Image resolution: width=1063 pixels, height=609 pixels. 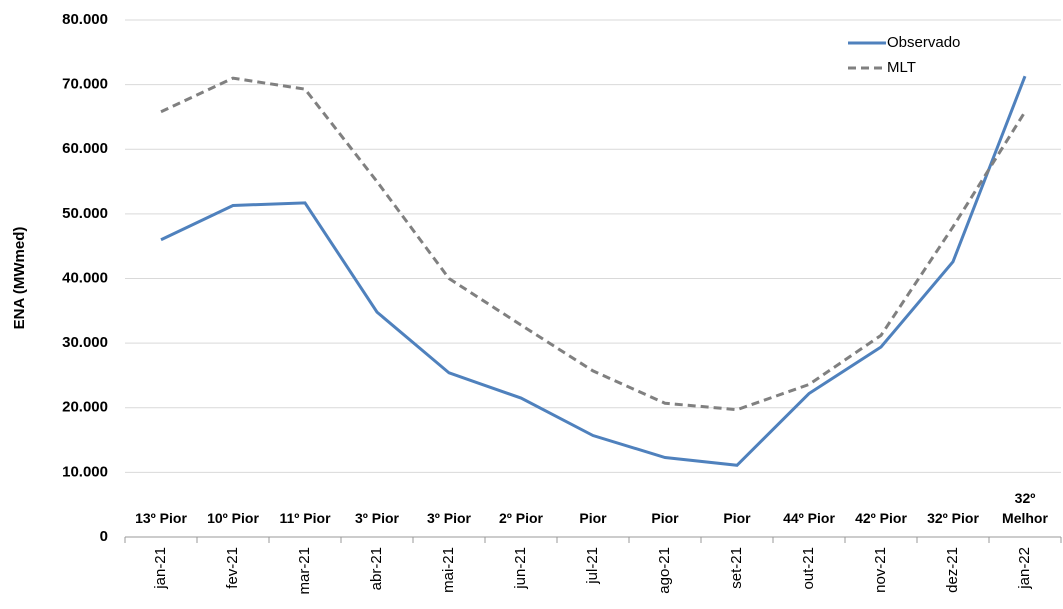 What do you see at coordinates (85, 84) in the screenshot?
I see `y-tick-label: 70.000` at bounding box center [85, 84].